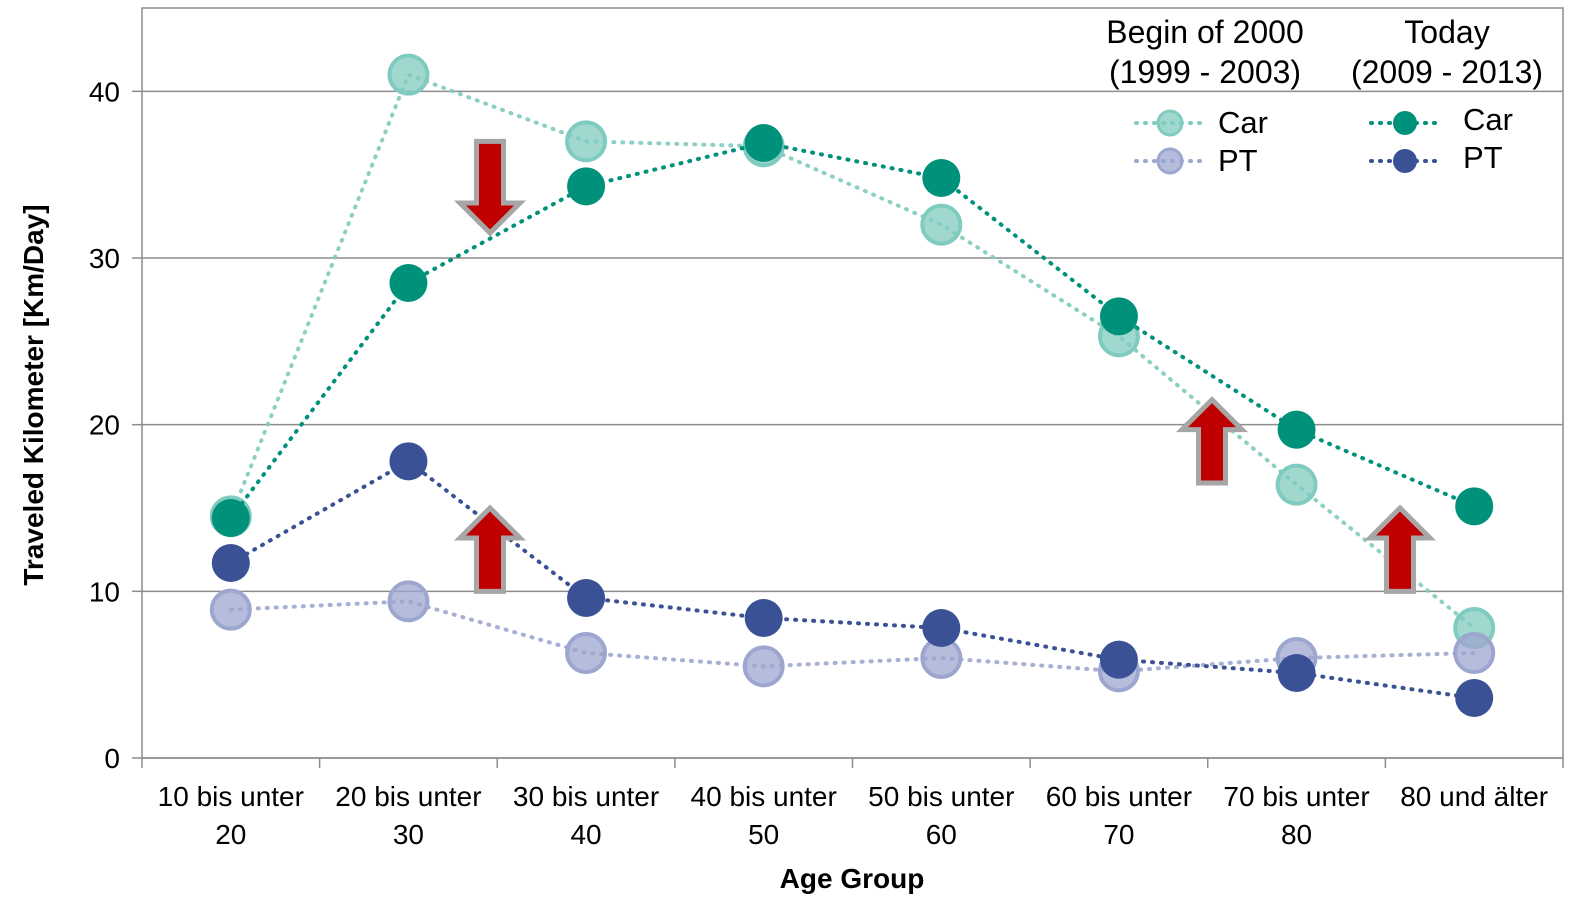 Image resolution: width=1576 pixels, height=899 pixels. Describe the element at coordinates (33, 394) in the screenshot. I see `y-axis-title: Traveled Kilometer [Km/Day]` at that location.